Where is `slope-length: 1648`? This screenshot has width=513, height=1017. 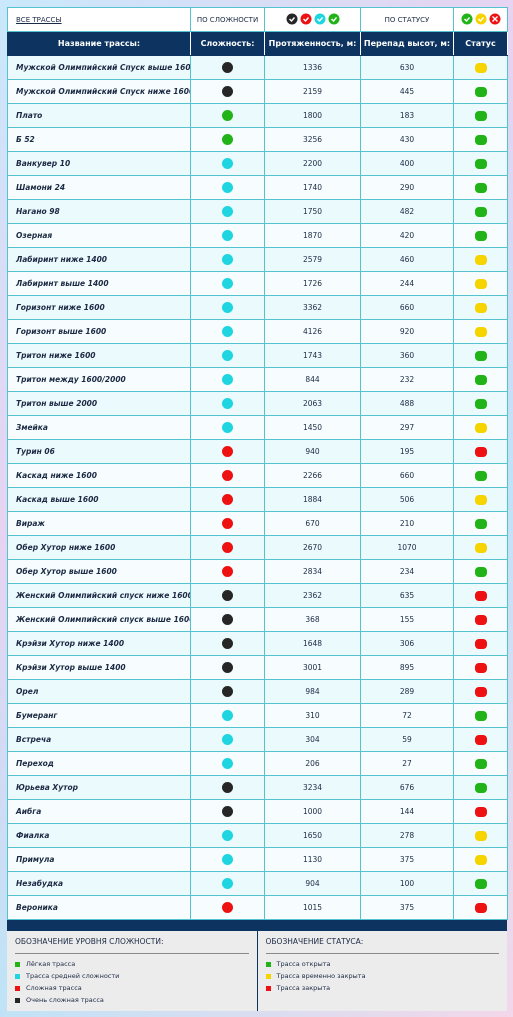
slope-length: 1648 is located at coordinates (312, 643).